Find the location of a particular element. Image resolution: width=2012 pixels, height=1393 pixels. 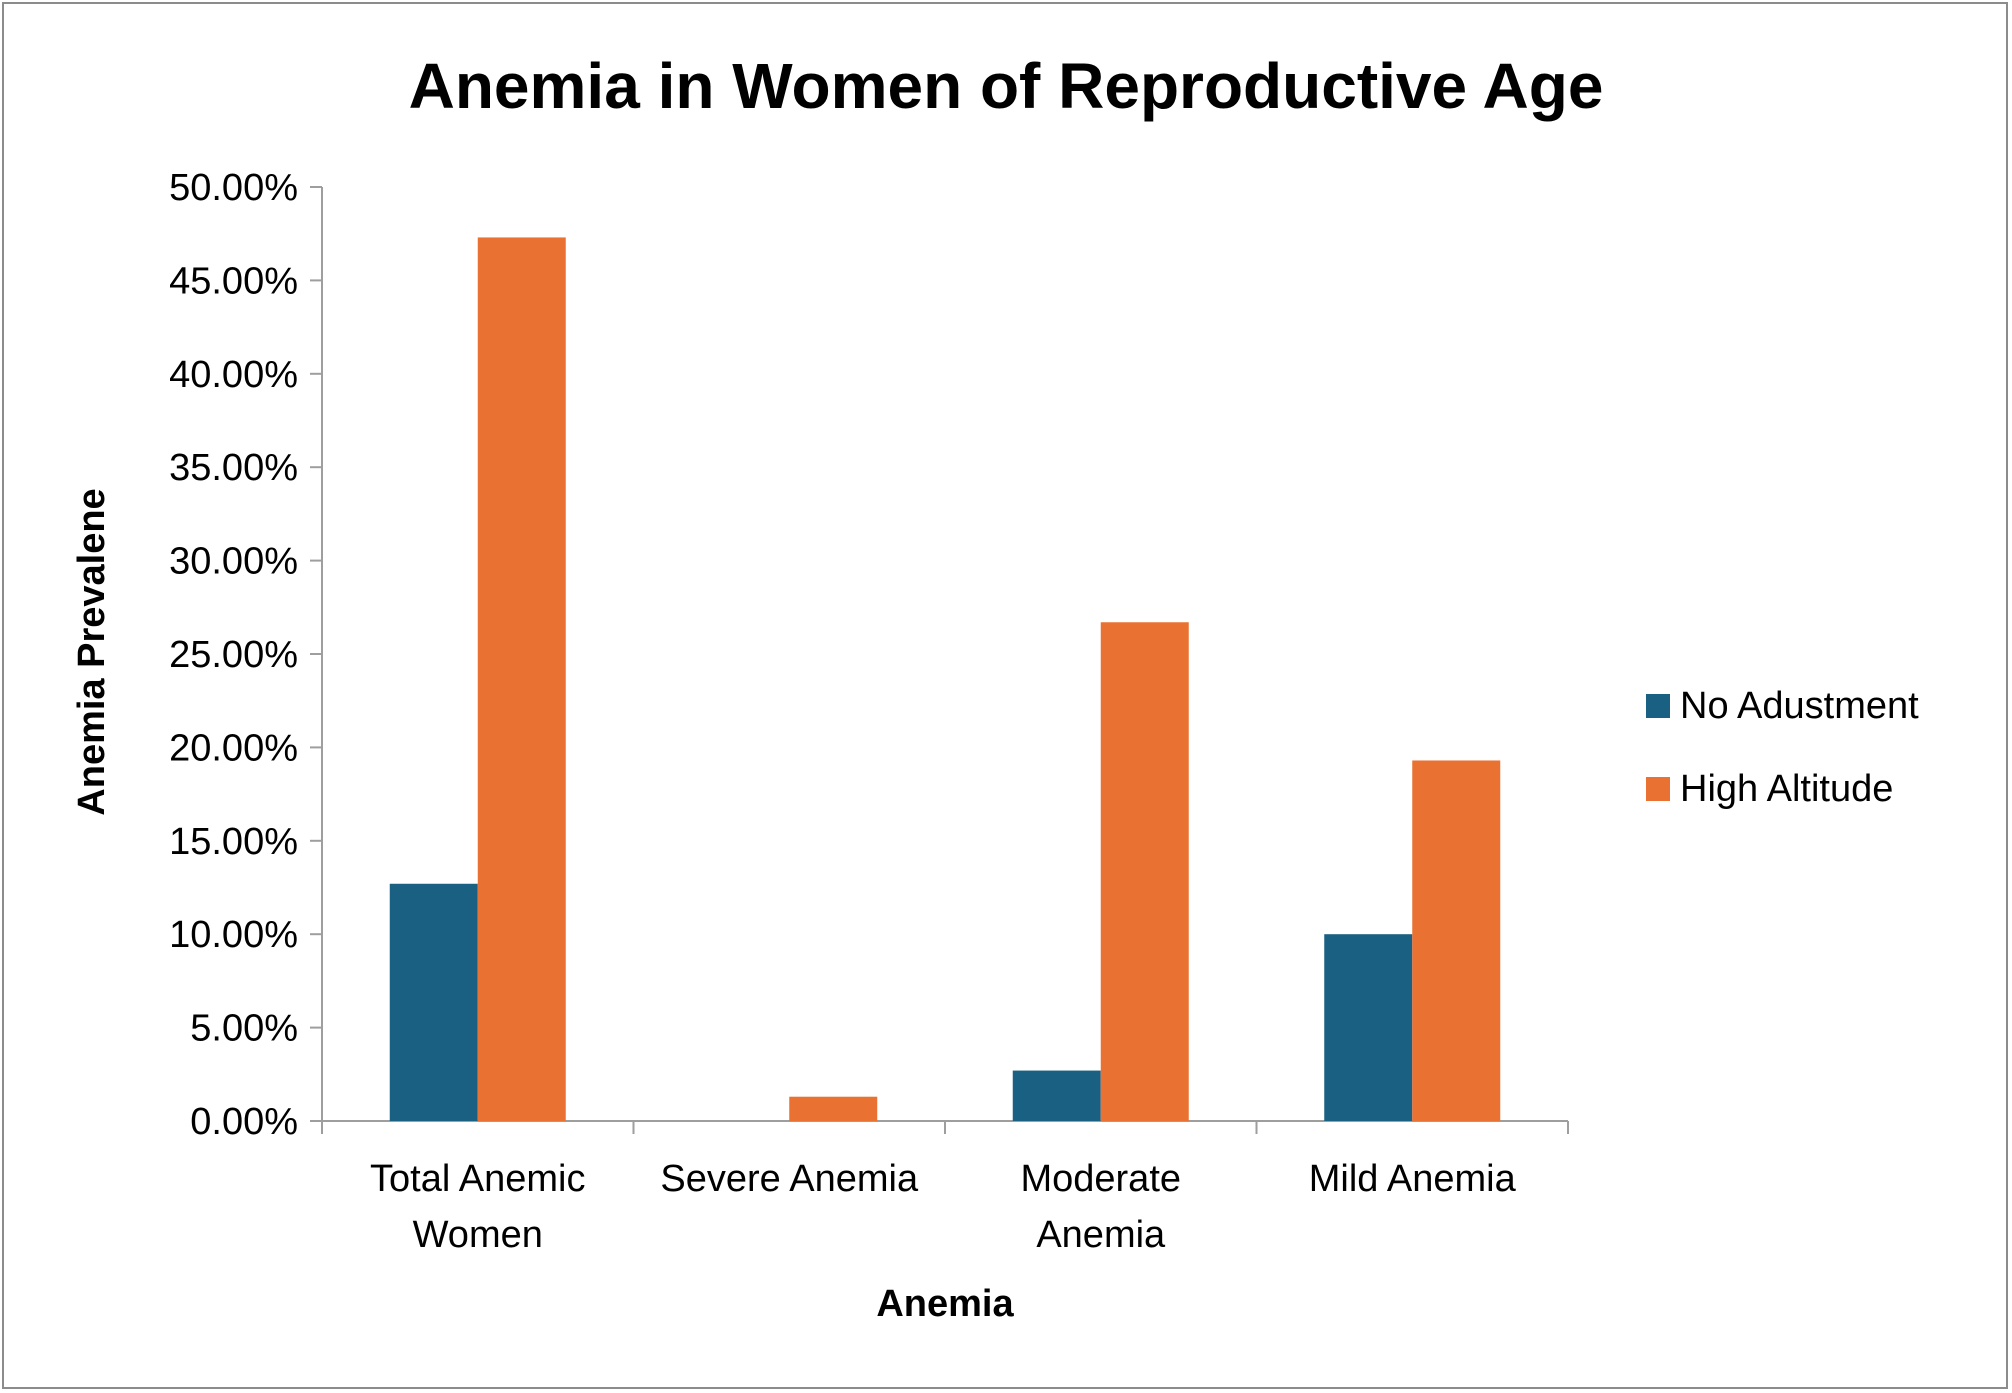

y-tick-label: 5.00% is located at coordinates (244, 1029).